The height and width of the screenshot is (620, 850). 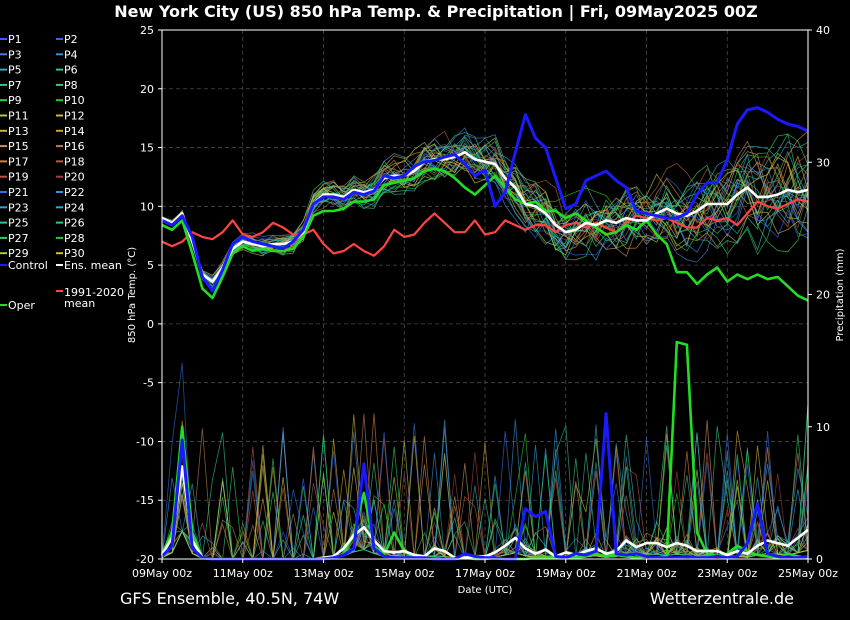 I want to click on legend-label: P12, so click(x=74, y=116).